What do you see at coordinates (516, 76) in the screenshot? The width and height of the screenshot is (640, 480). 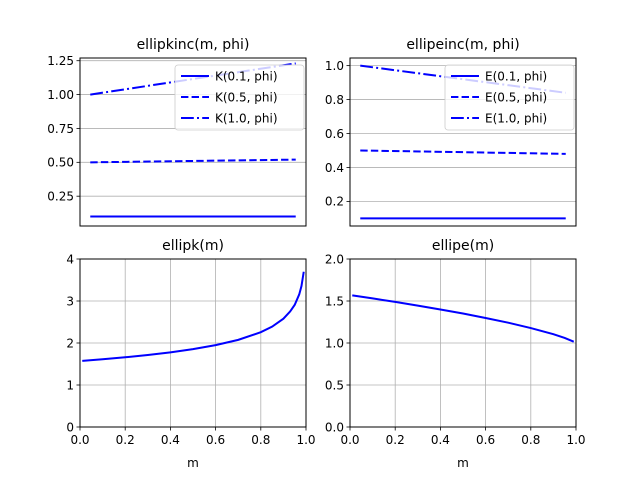 I see `legend-label: E(0.1, phi)` at bounding box center [516, 76].